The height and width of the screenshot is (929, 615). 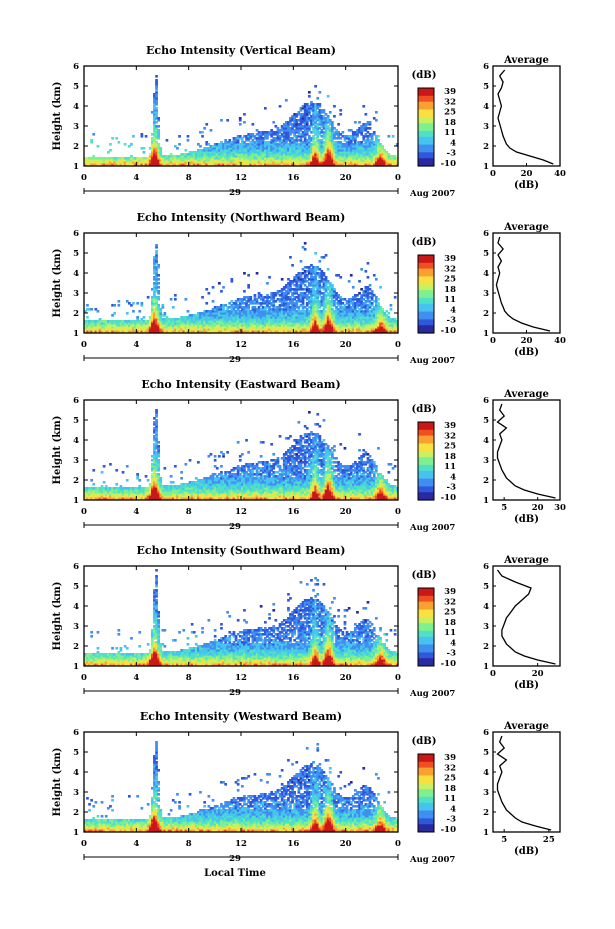 I want to click on colorbar-tick-label: 18, so click(x=450, y=290).